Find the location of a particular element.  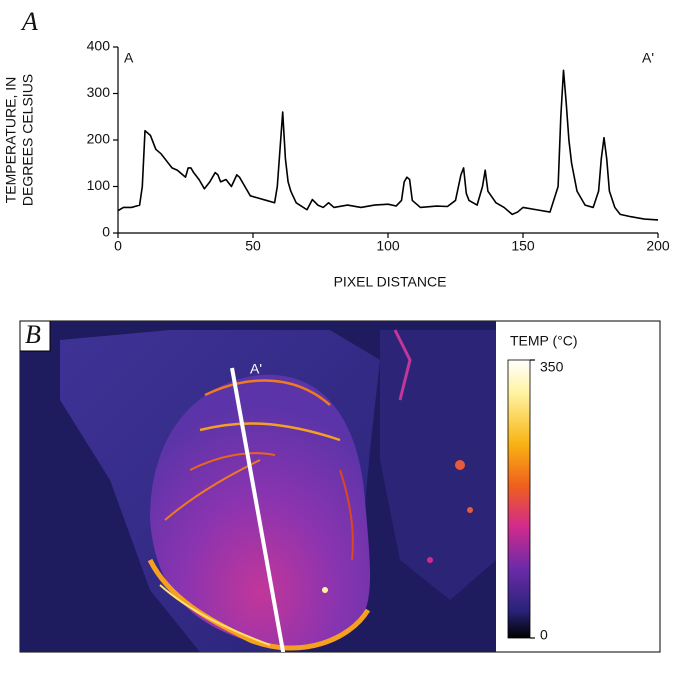

profile-end-label: A' is located at coordinates (648, 58).